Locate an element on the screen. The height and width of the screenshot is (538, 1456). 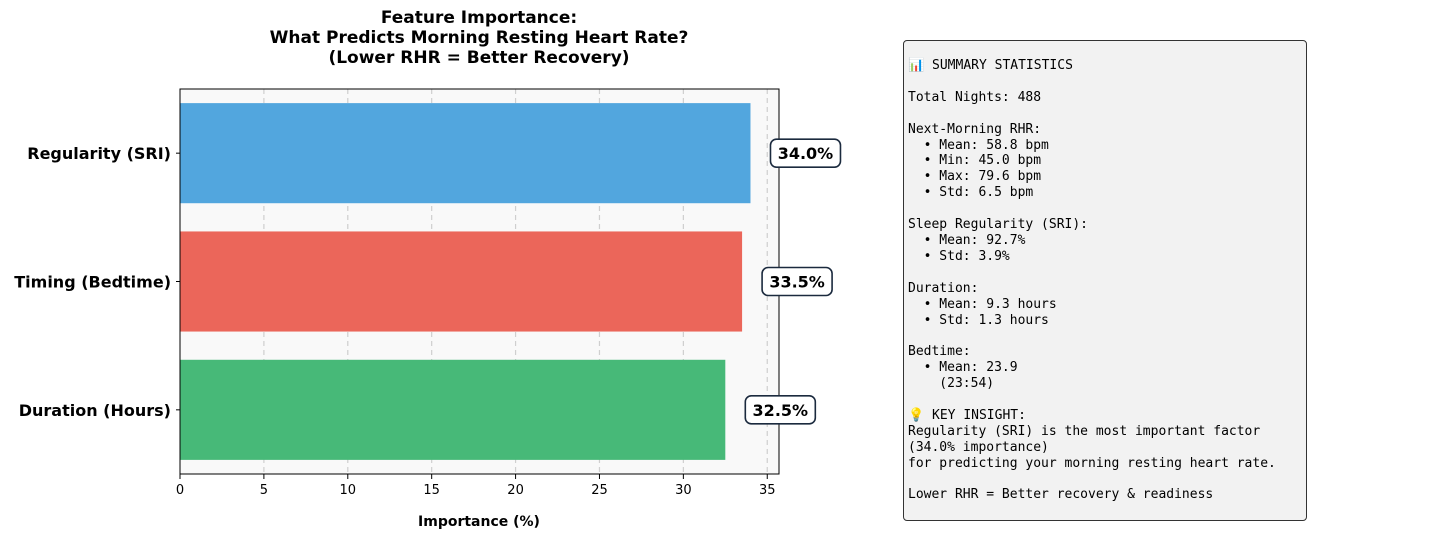
summary-line: Next-Morning RHR: is located at coordinates (975, 129).